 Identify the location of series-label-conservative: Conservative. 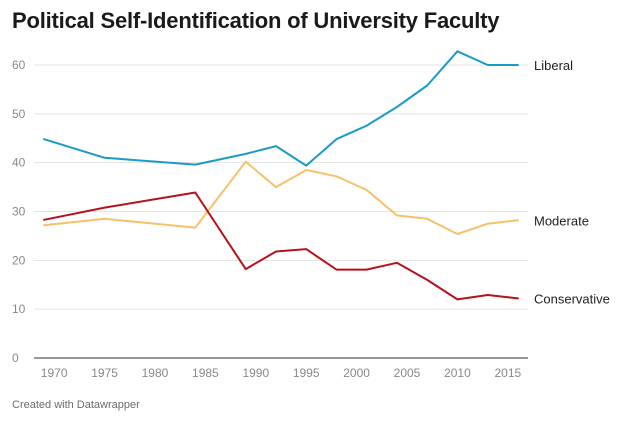
(572, 298).